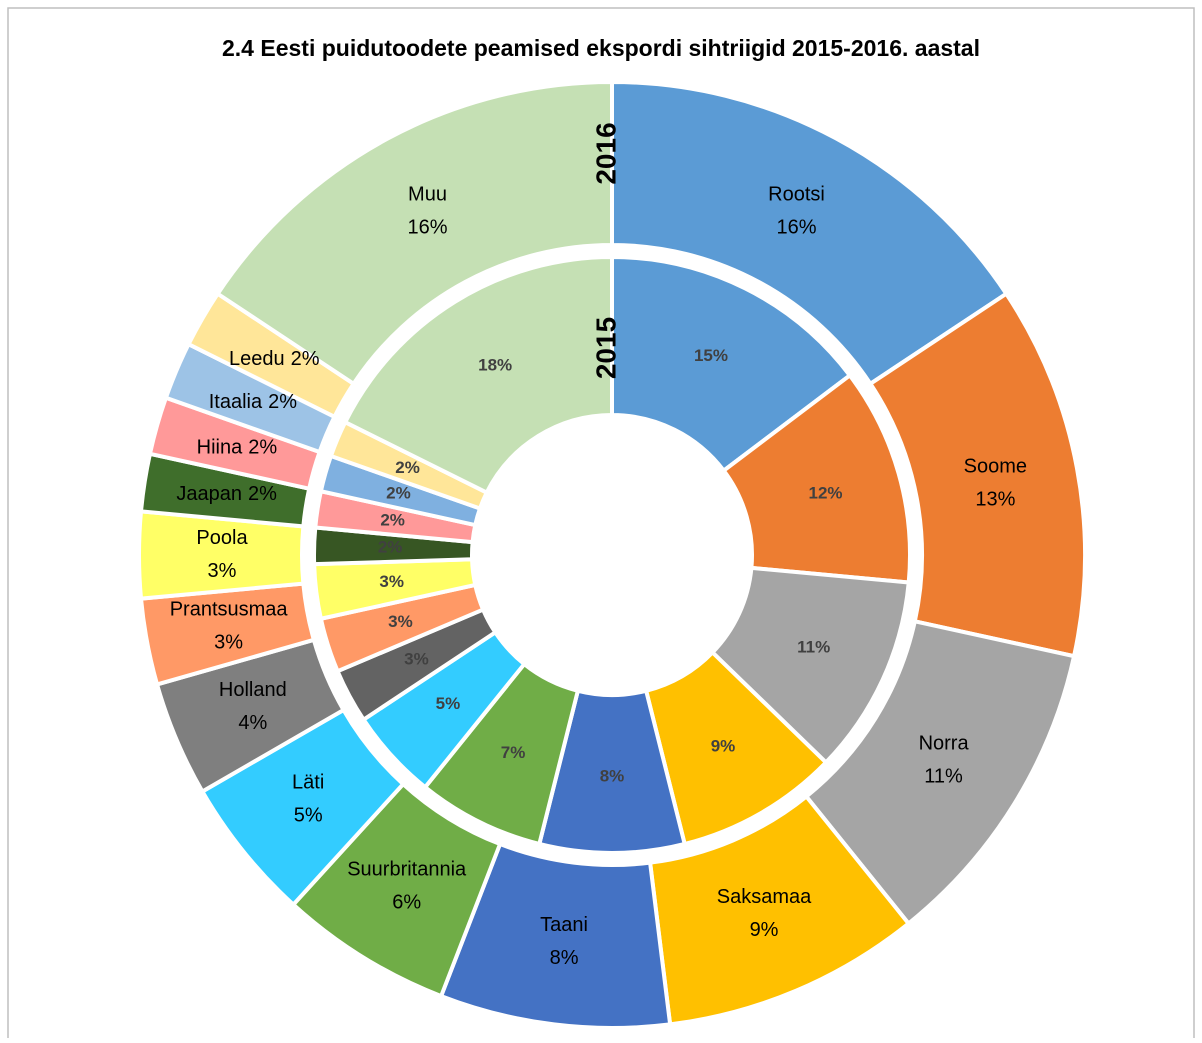 This screenshot has height=1043, width=1202. I want to click on slice-label: Rootsi 16%, so click(796, 211).